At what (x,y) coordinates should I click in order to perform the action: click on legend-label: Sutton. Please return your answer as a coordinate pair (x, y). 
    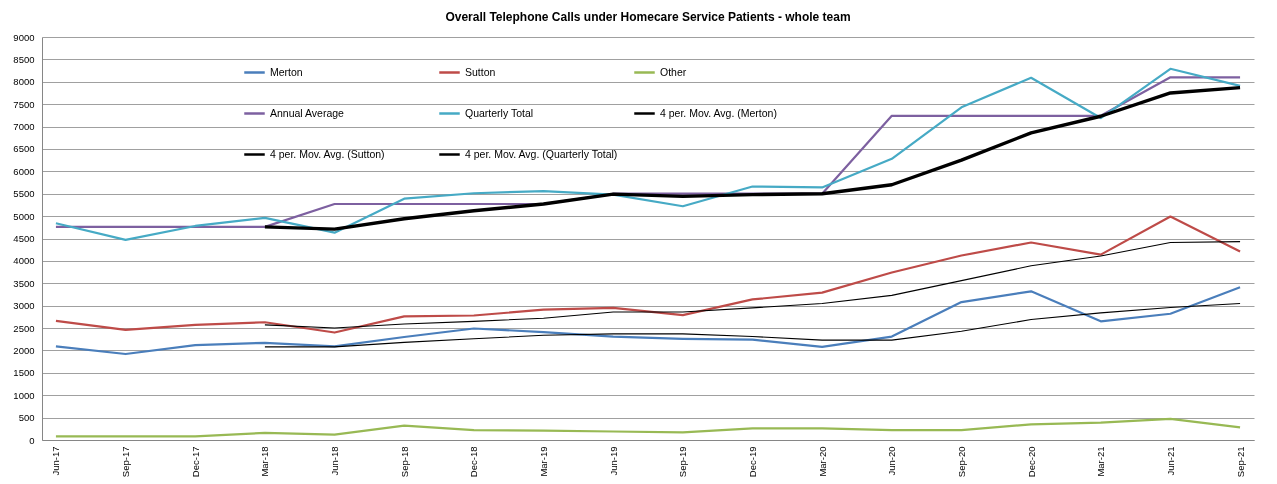
    Looking at the image, I should click on (480, 71).